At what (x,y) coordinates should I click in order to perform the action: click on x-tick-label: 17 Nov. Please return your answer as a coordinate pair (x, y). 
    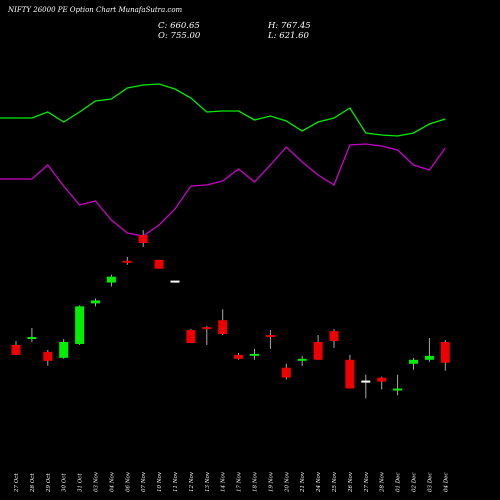
    Looking at the image, I should click on (240, 481).